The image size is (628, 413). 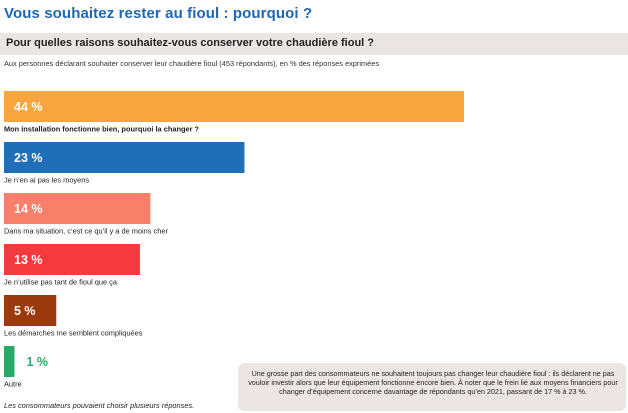 I want to click on value-label-2: 23 %, so click(x=28, y=158).